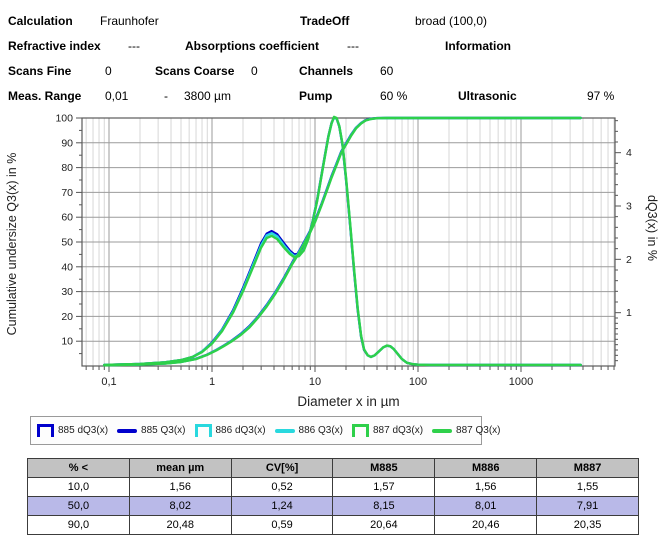 The width and height of the screenshot is (665, 536). I want to click on table-header-cell: M886, so click(486, 468).